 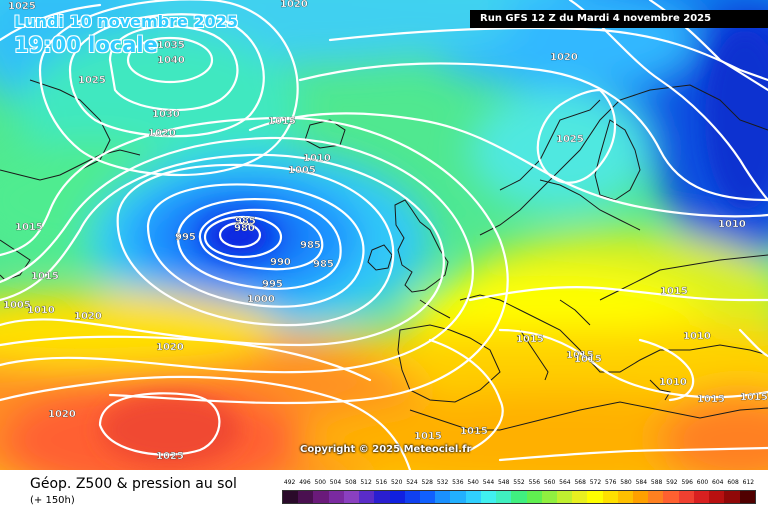 What do you see at coordinates (171, 45) in the screenshot?
I see `pressure-label: 1035` at bounding box center [171, 45].